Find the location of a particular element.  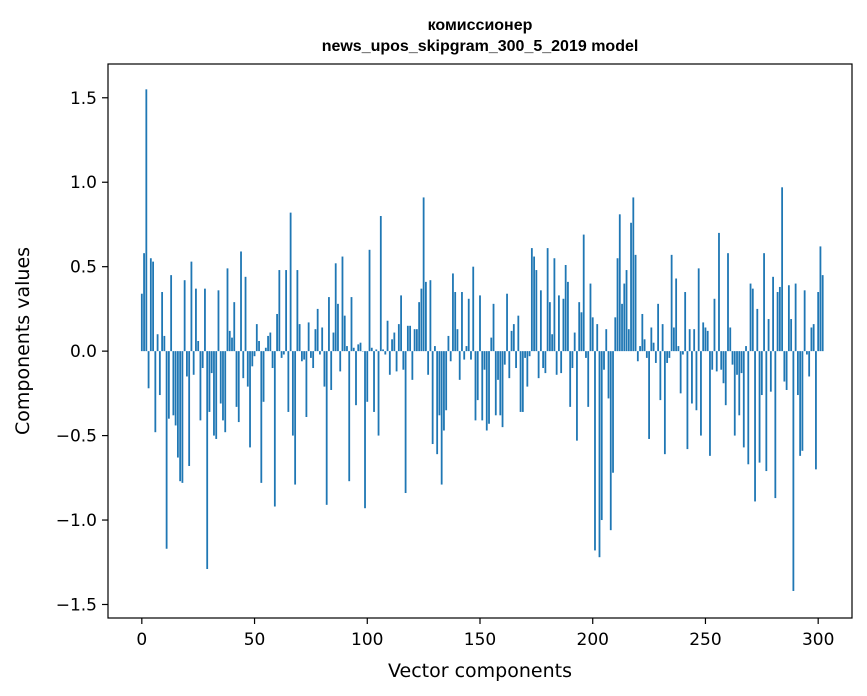

x-tick-label: 50 is located at coordinates (255, 640).